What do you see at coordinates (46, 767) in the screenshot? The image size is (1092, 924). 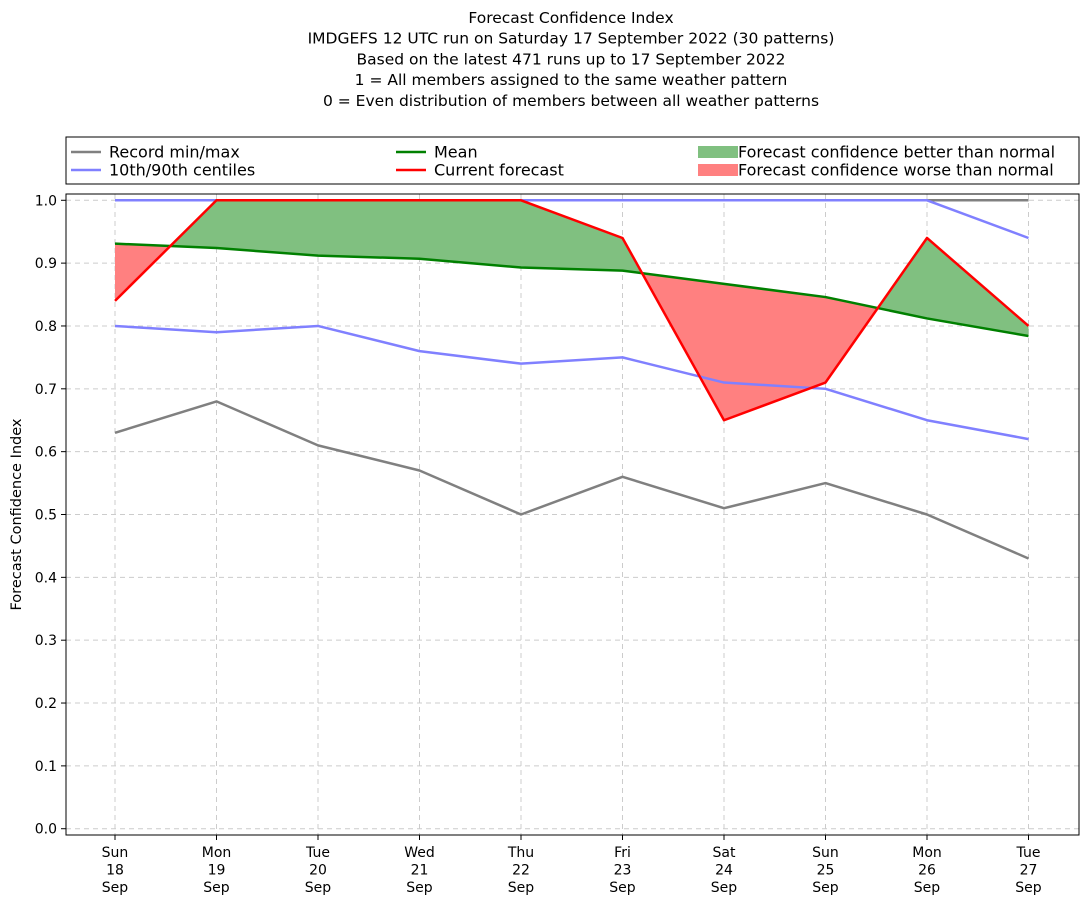 I see `y-tick-label: 0.1` at bounding box center [46, 767].